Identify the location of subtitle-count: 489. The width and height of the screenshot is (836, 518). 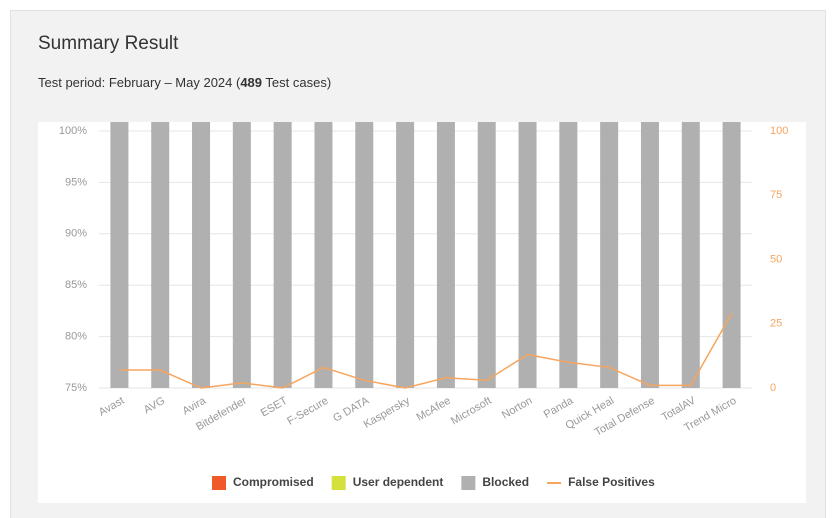
(251, 82).